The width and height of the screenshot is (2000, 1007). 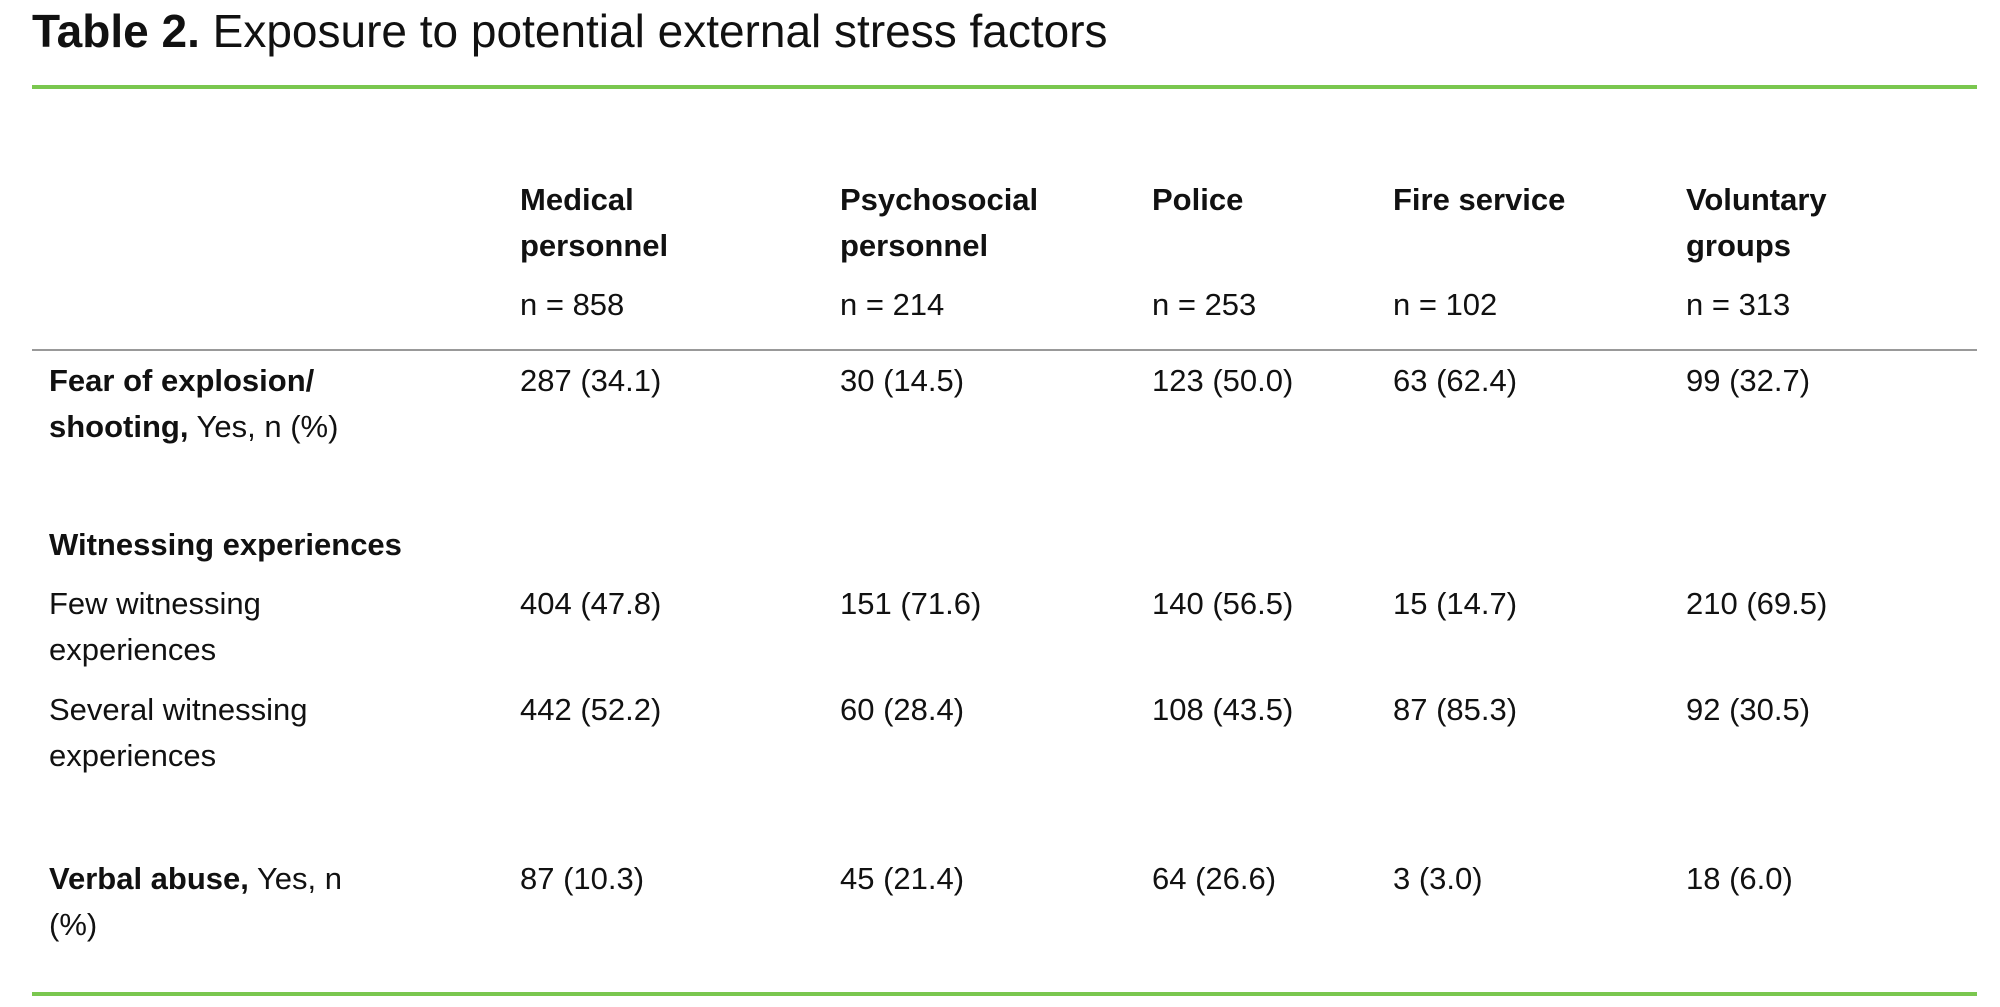 What do you see at coordinates (1223, 709) in the screenshot?
I see `table-cell: 108 (43.5)` at bounding box center [1223, 709].